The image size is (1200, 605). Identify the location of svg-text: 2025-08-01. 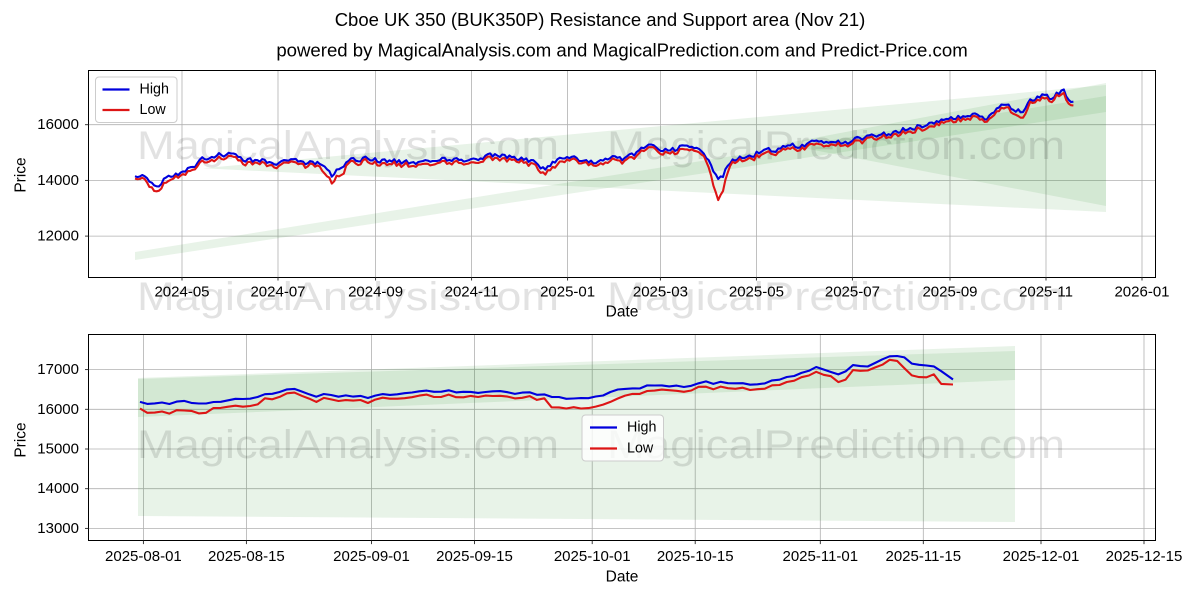
(143, 556).